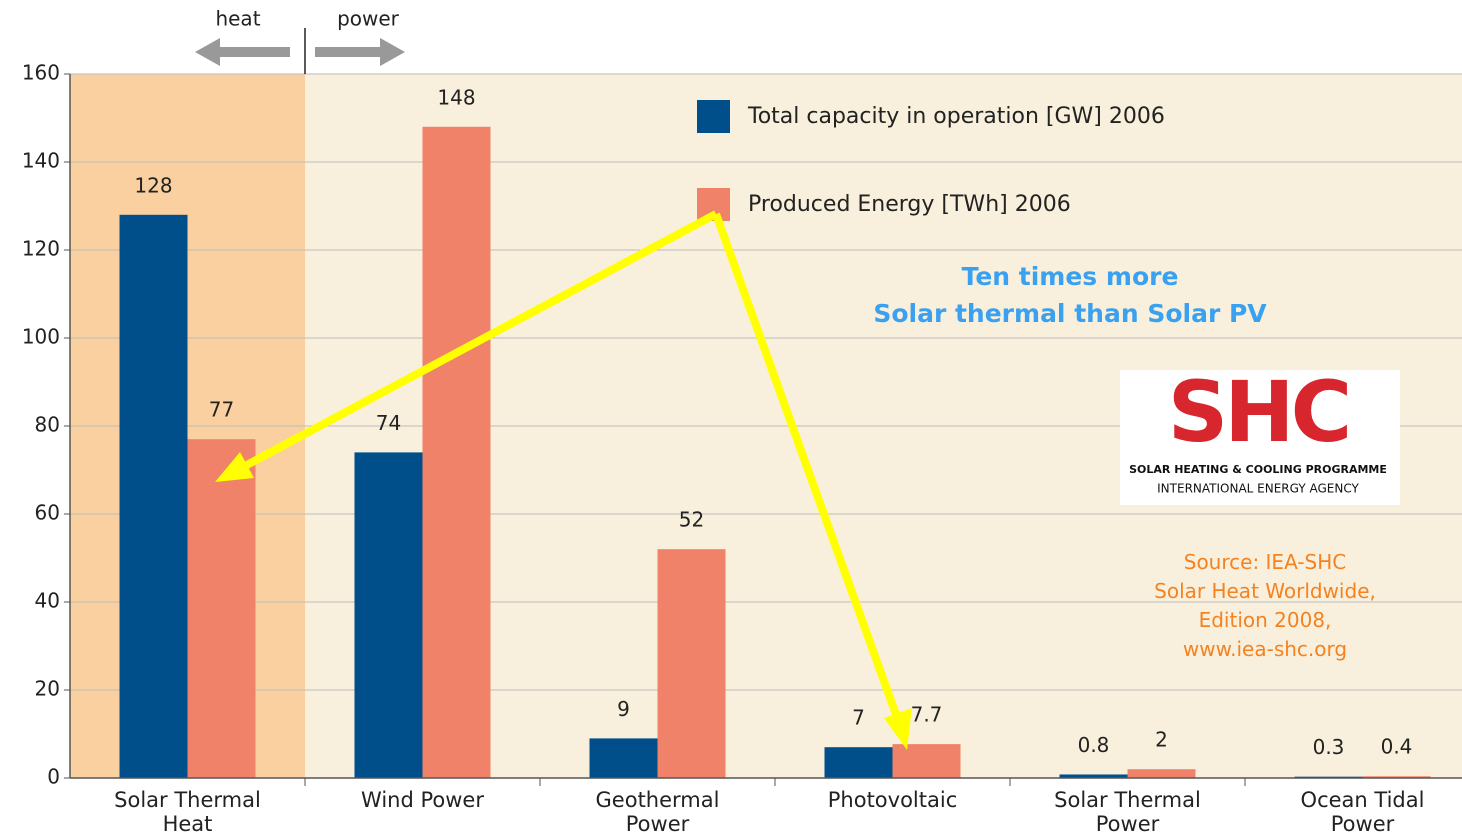 The width and height of the screenshot is (1462, 840). I want to click on logo-line: SOLAR HEATING & COOLING PROGRAMME, so click(1258, 469).